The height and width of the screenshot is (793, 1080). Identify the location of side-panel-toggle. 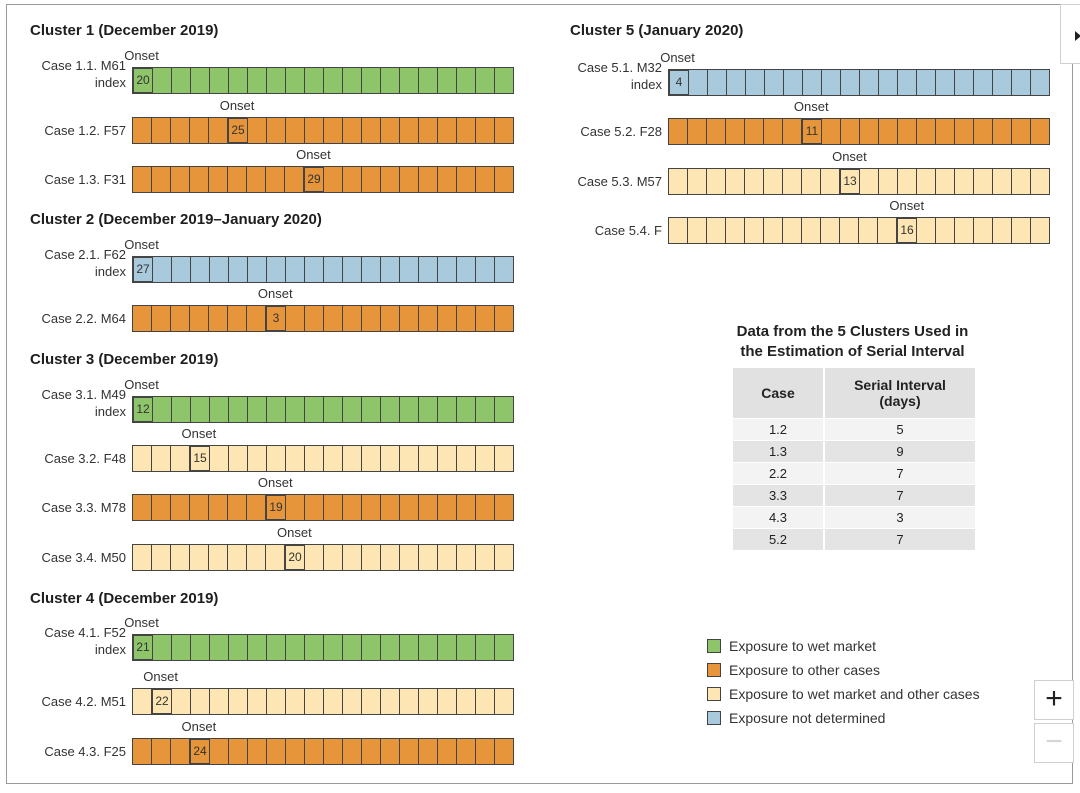
(1070, 34).